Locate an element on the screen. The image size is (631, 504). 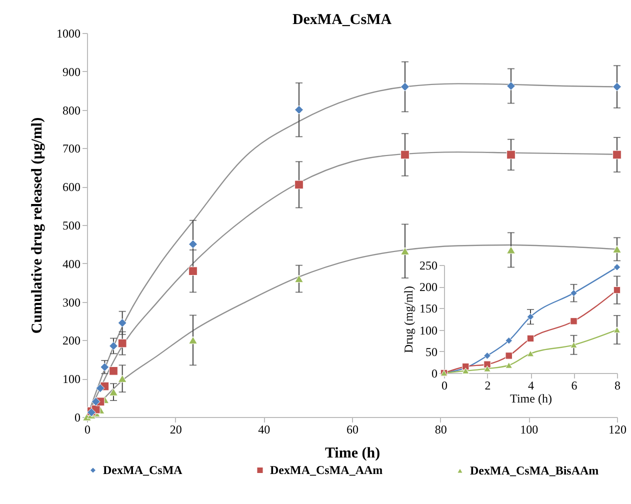
chart-title: DexMA_CsMA is located at coordinates (342, 20).